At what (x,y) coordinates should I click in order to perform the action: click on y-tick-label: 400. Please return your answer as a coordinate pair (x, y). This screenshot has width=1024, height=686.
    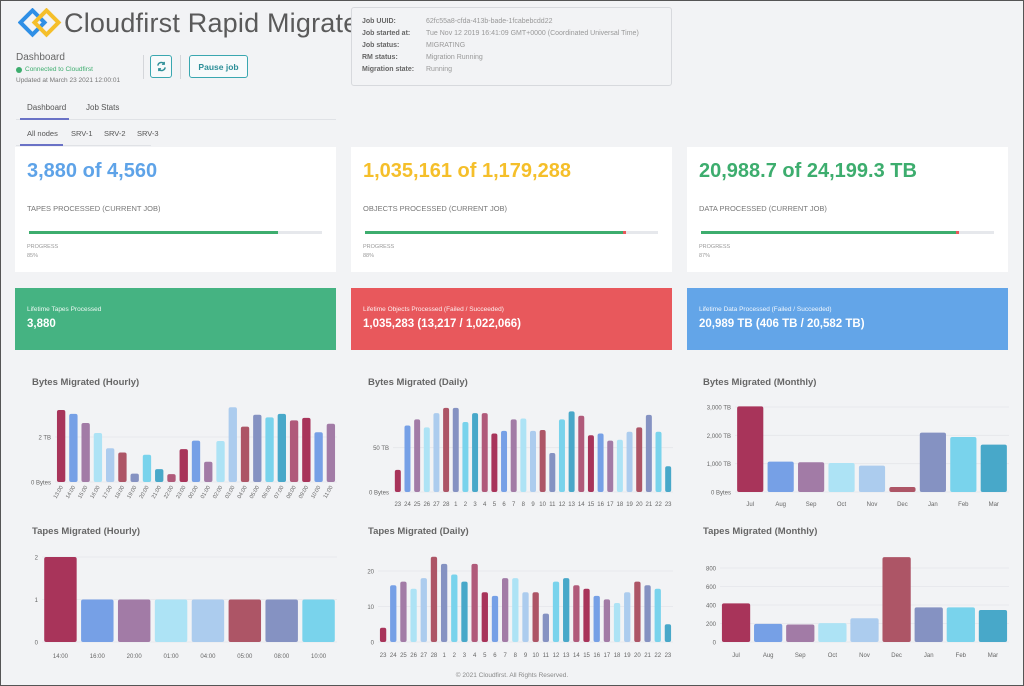
    Looking at the image, I should click on (711, 607).